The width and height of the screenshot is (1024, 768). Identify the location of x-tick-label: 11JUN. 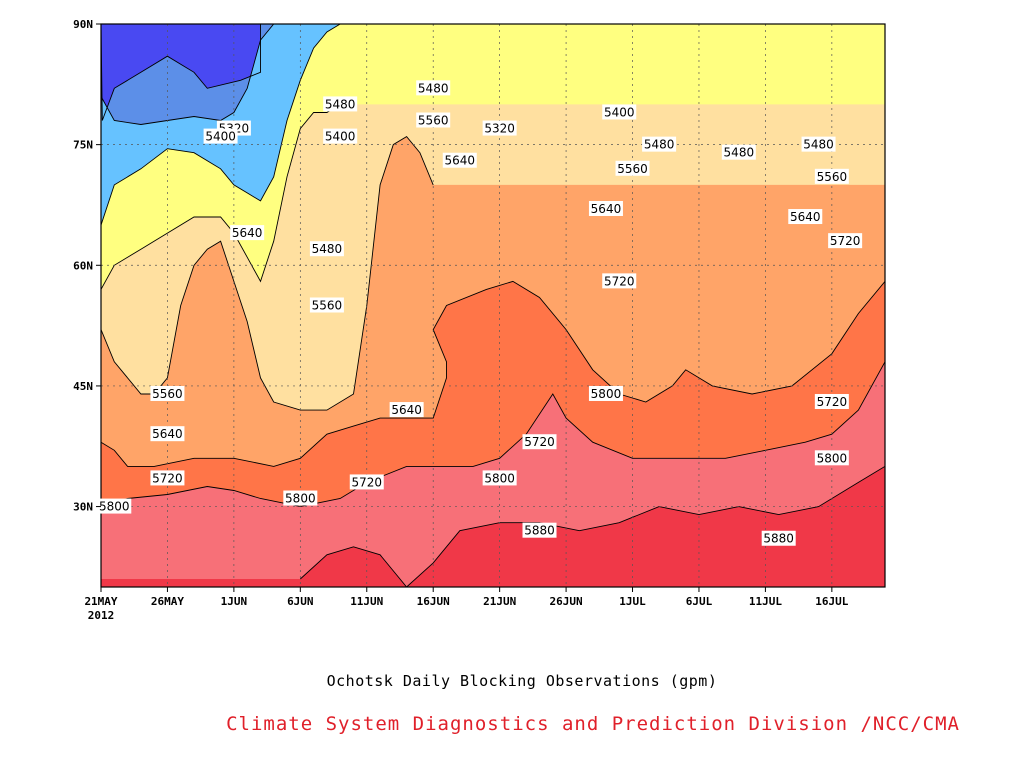
(366, 601).